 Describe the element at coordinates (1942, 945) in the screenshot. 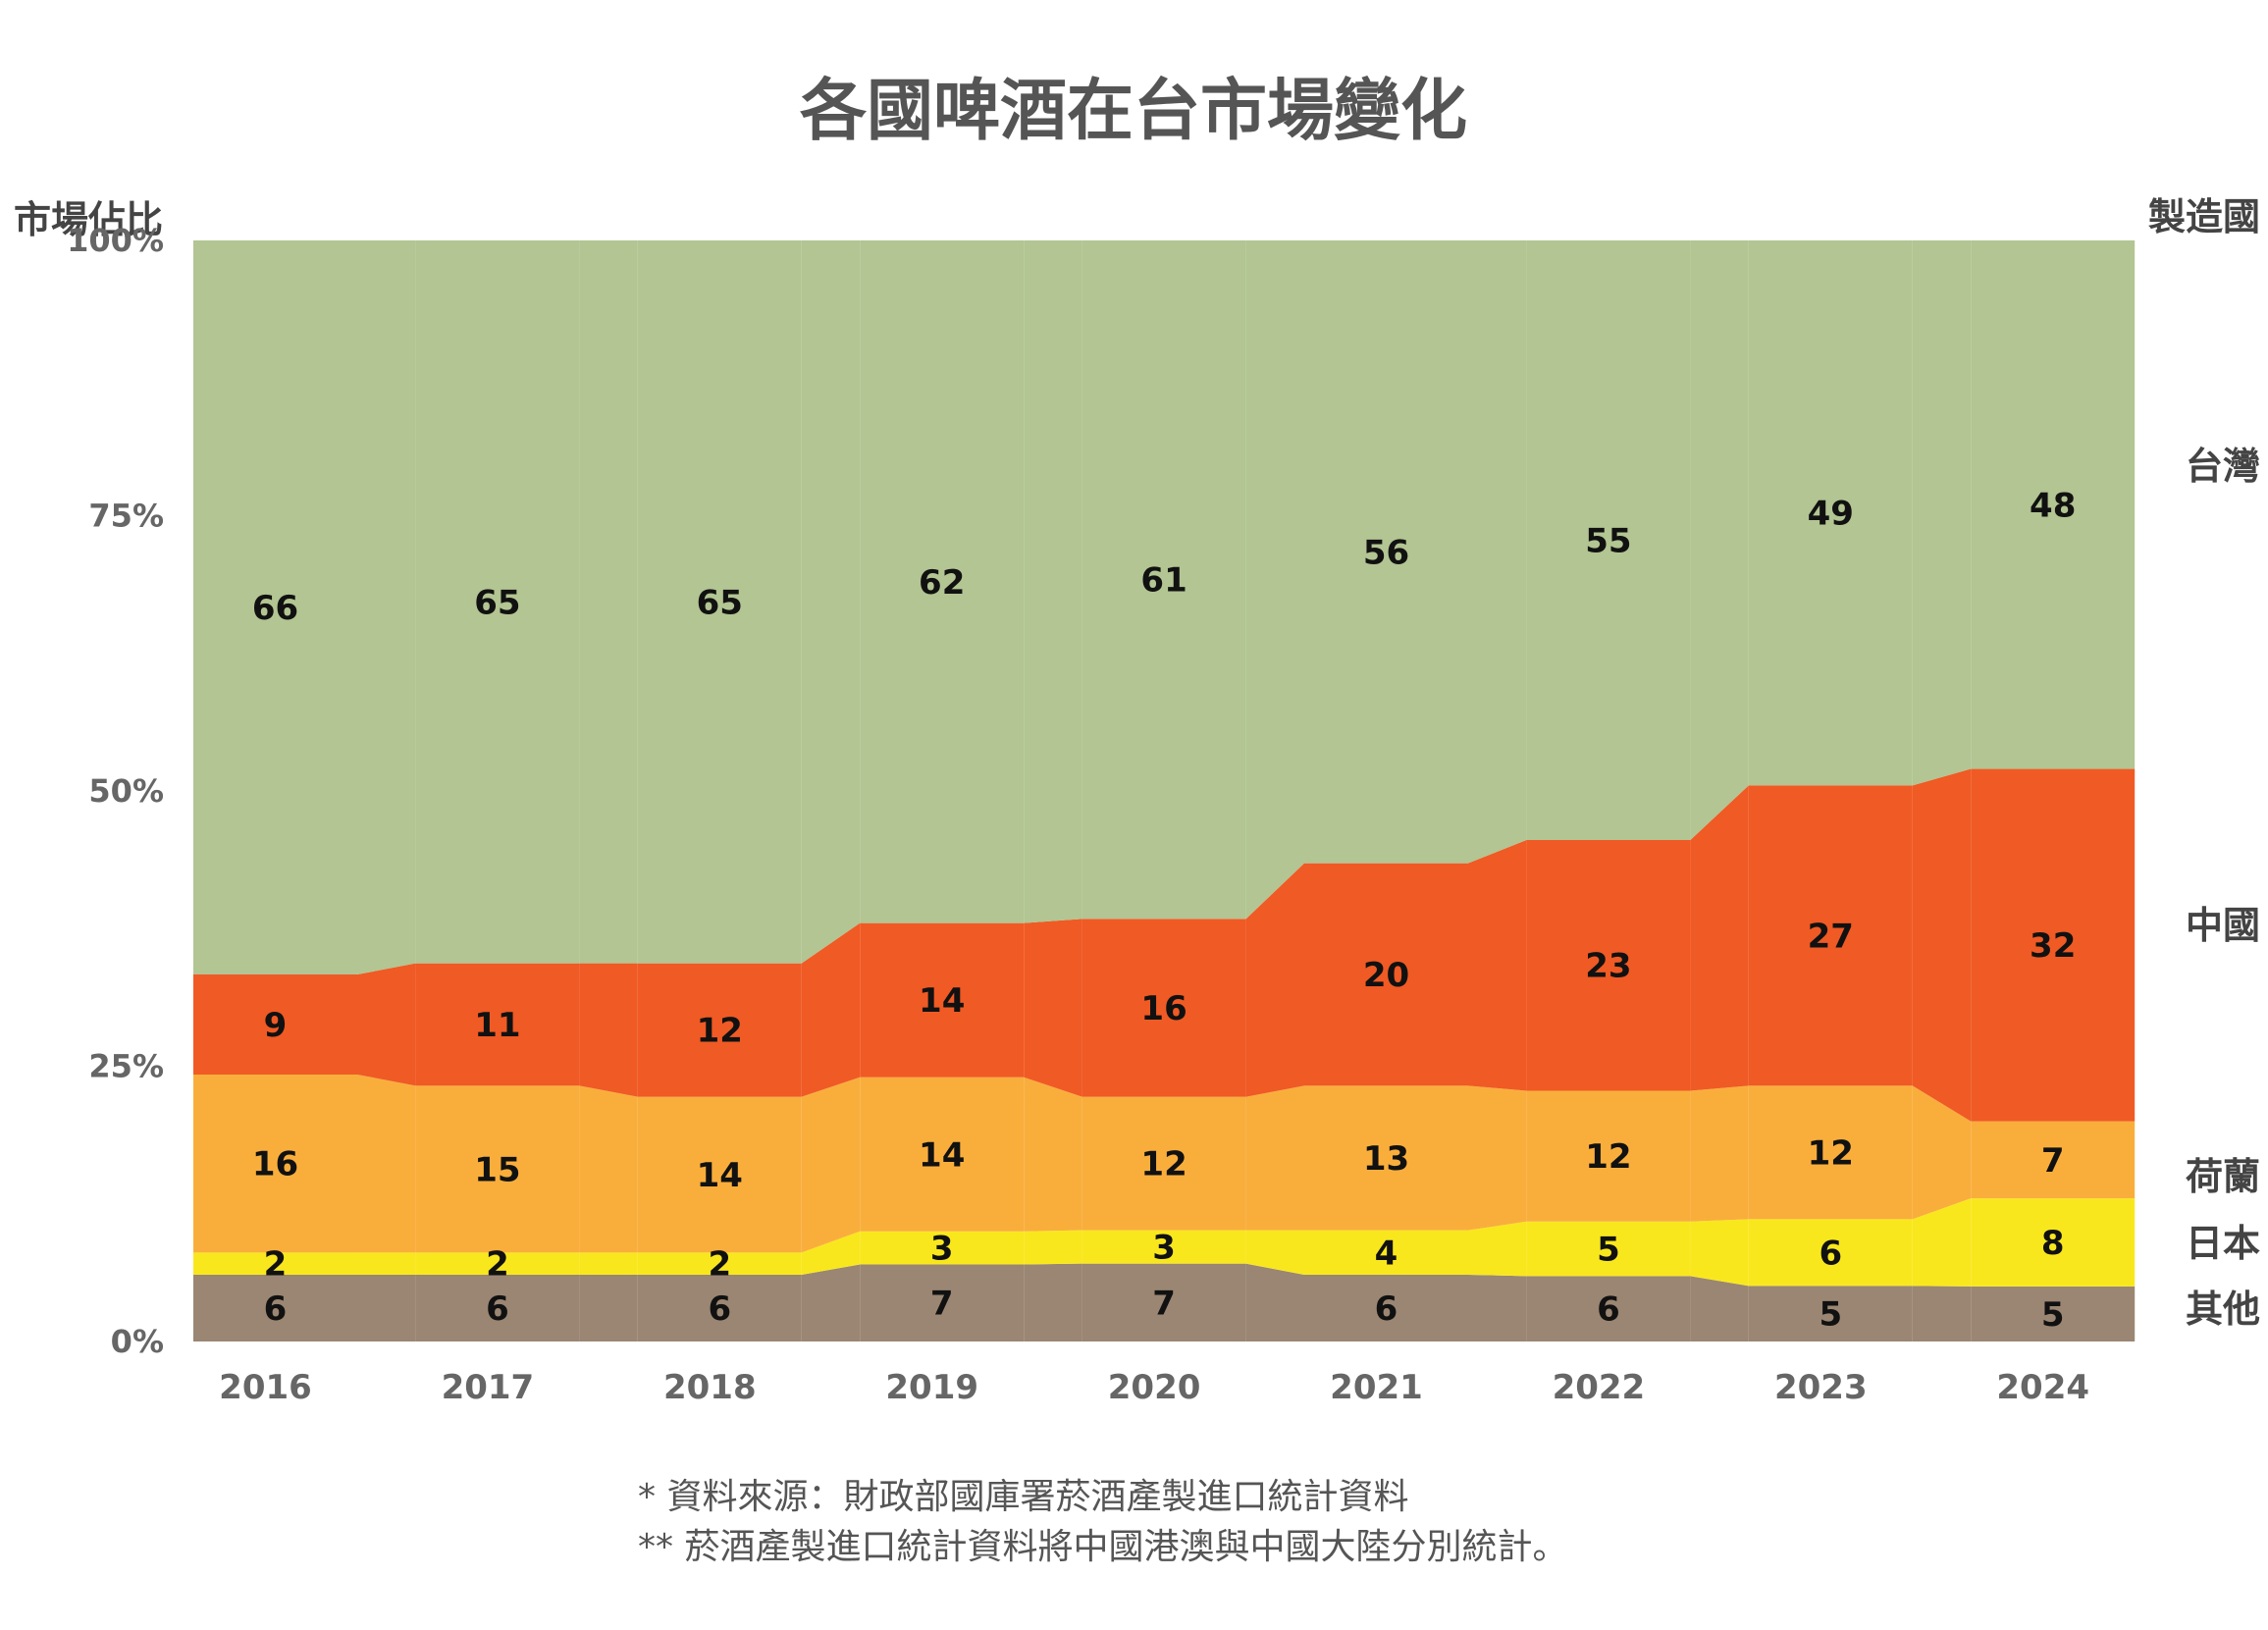

I see `band-中國-2023` at that location.